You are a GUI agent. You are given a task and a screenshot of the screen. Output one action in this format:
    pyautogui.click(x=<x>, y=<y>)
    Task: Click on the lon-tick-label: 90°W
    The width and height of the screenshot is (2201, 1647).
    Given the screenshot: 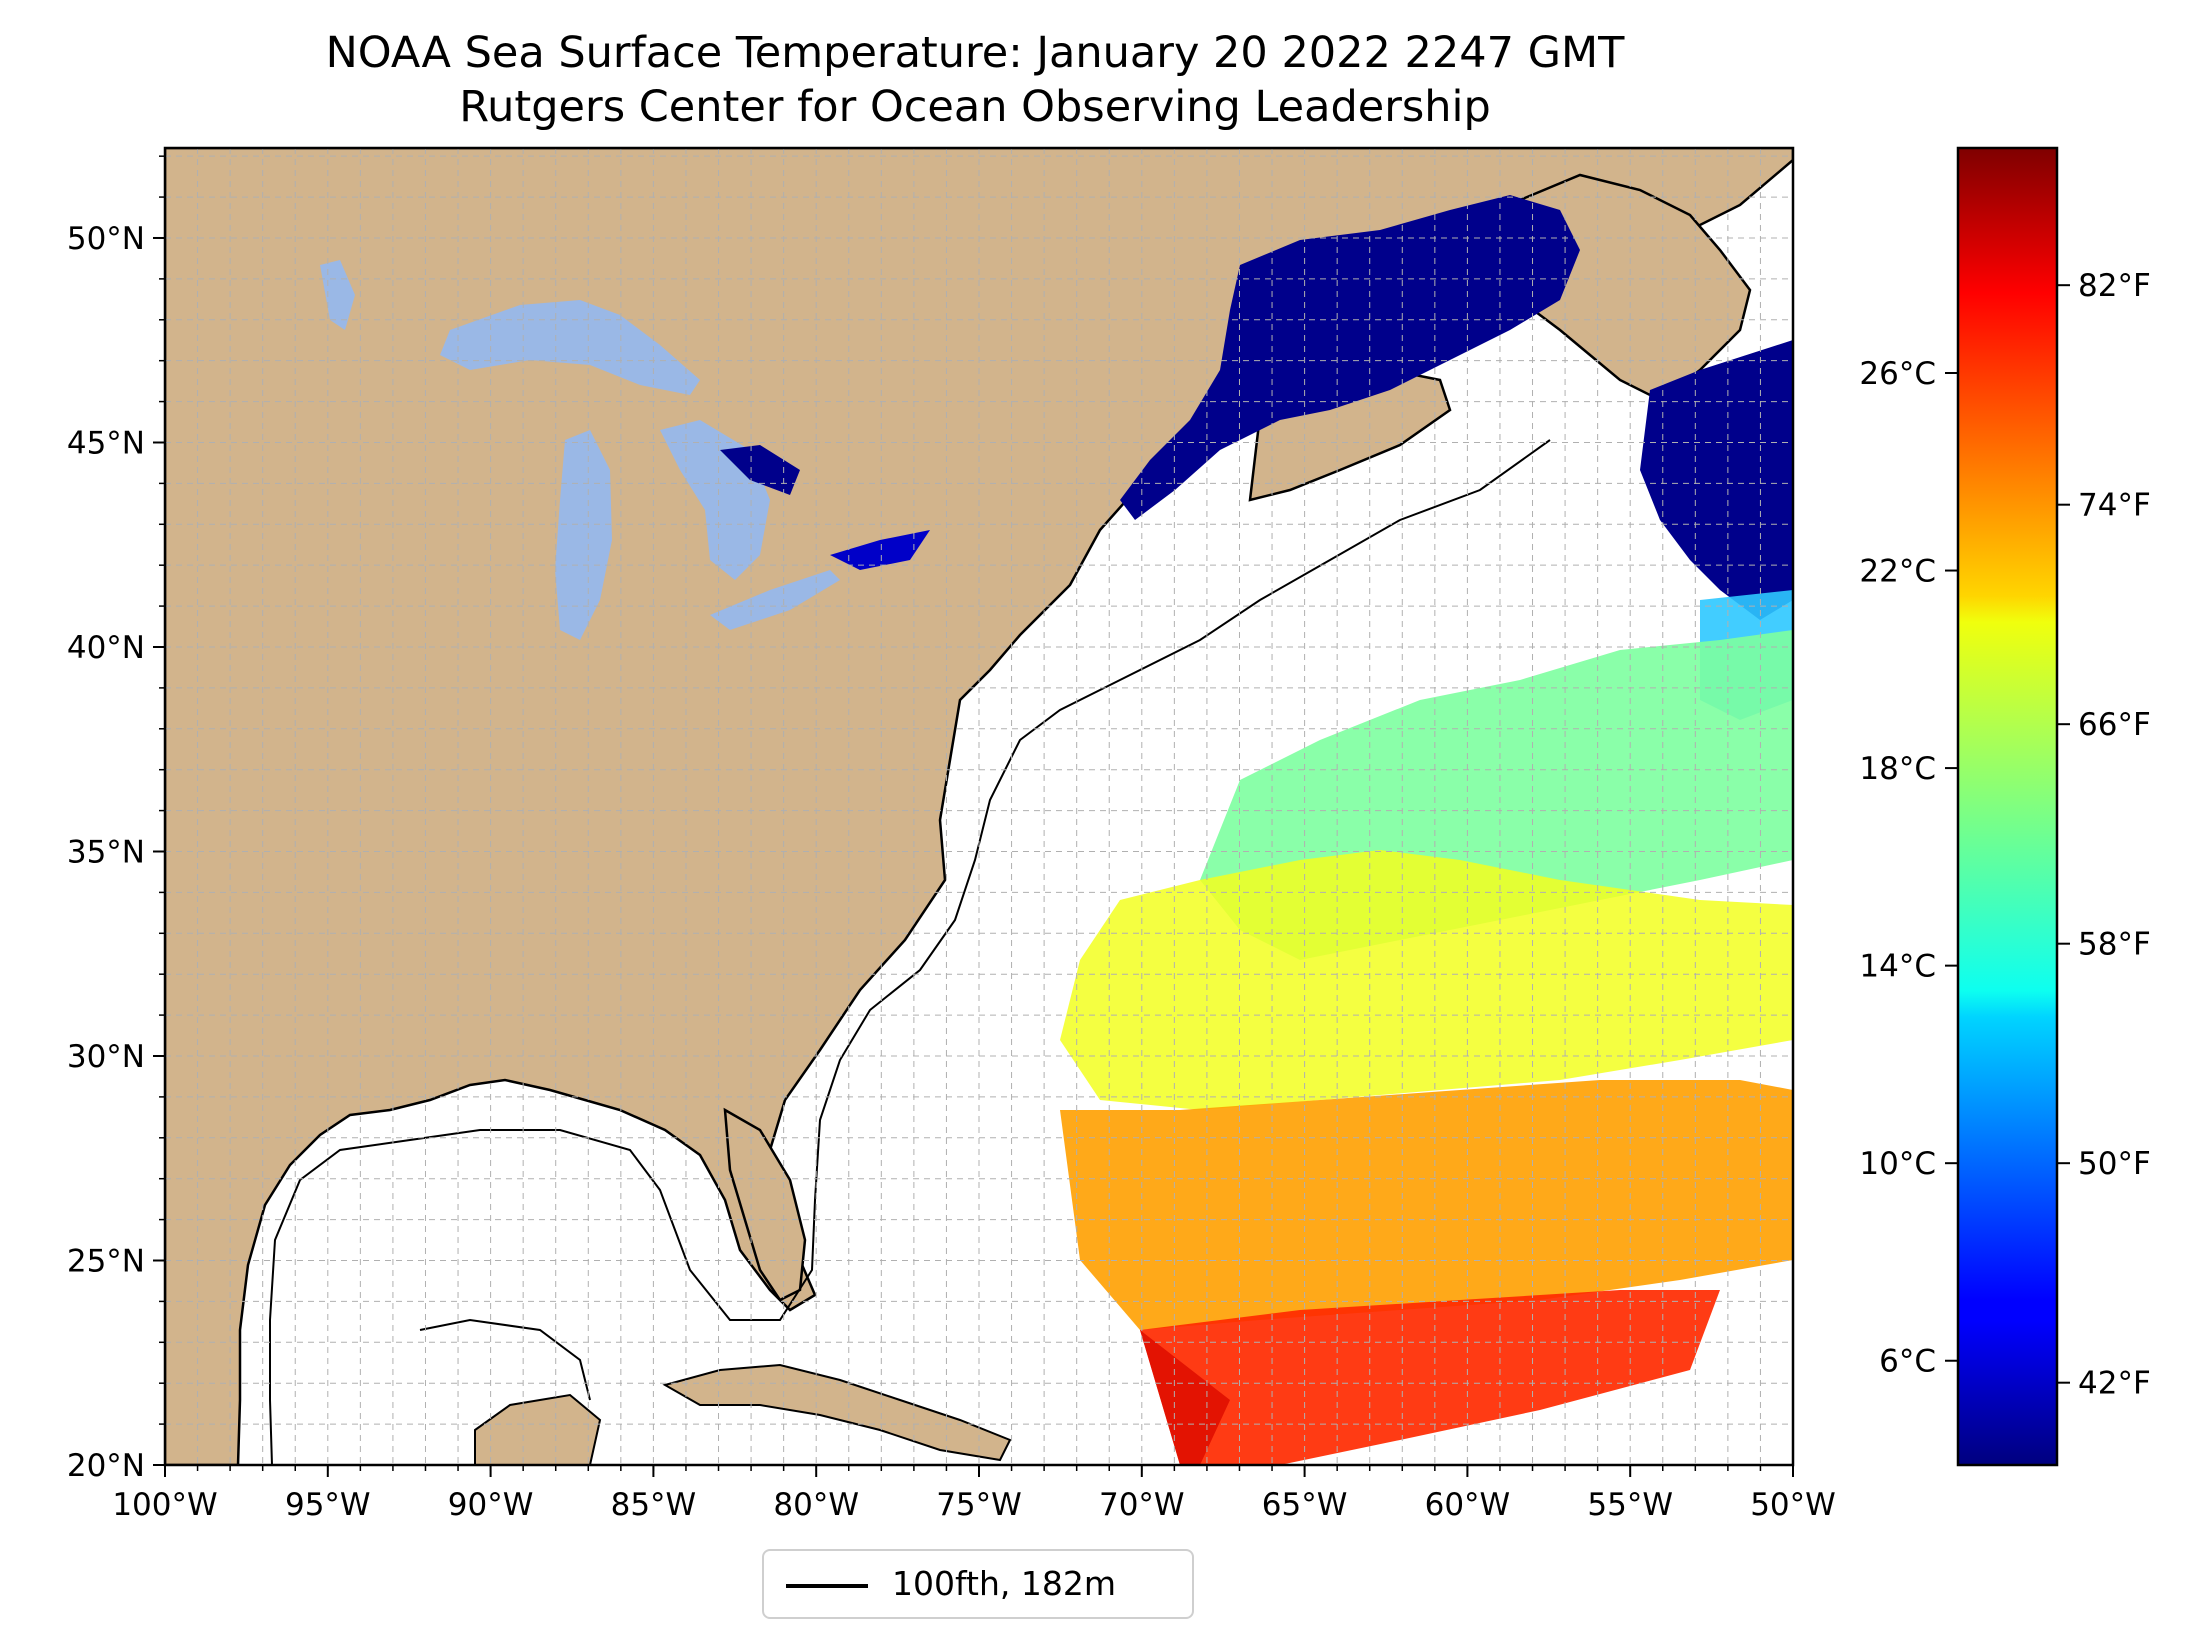 What is the action you would take?
    pyautogui.click(x=491, y=1505)
    